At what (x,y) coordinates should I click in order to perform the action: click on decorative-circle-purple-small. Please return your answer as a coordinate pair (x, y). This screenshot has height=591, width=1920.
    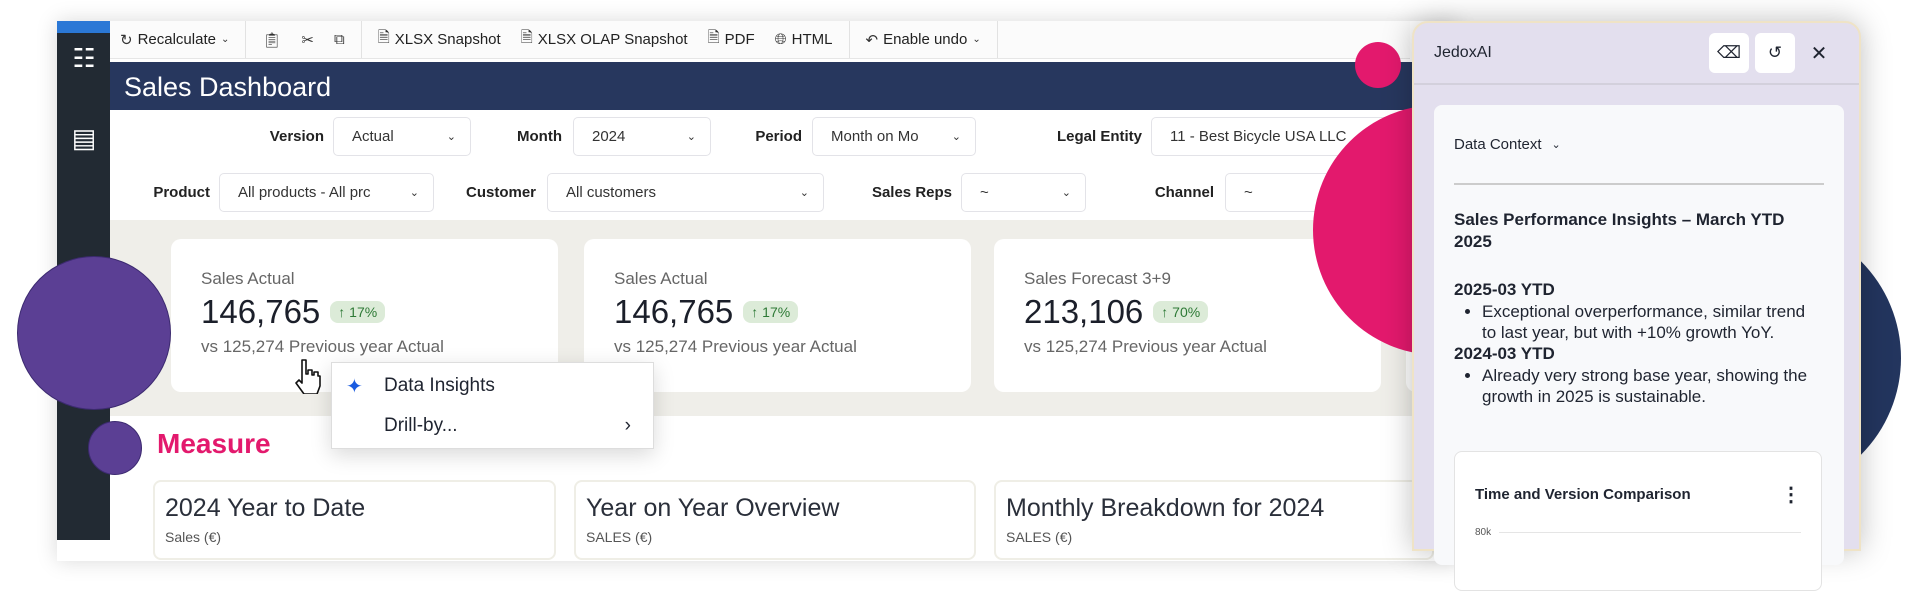
    Looking at the image, I should click on (115, 448).